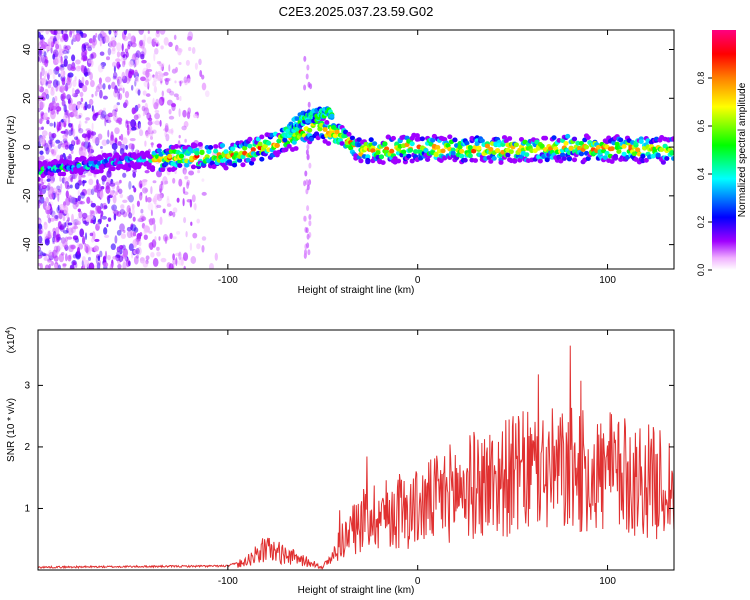 The image size is (750, 600). I want to click on x-tick-label: 100, so click(607, 581).